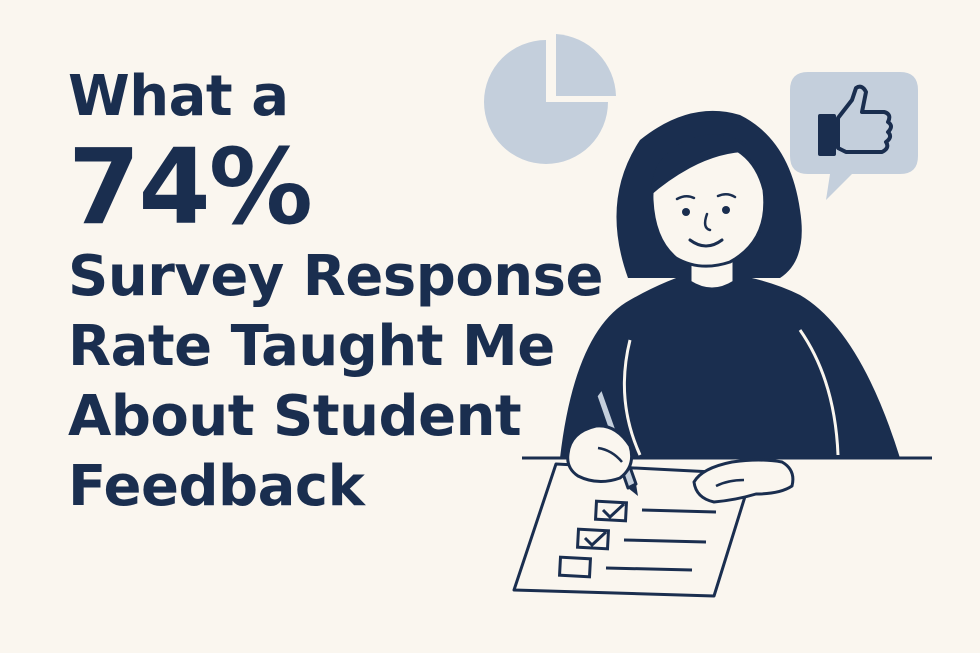 The width and height of the screenshot is (980, 653). Describe the element at coordinates (550, 99) in the screenshot. I see `pie-chart-icon` at that location.